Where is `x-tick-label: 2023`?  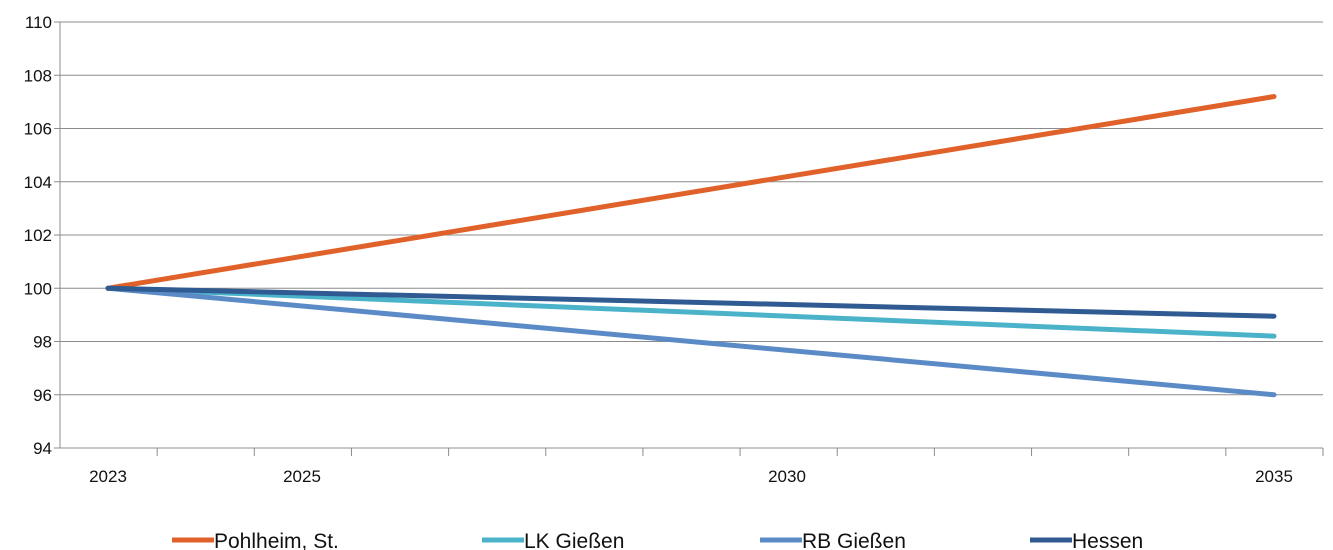 x-tick-label: 2023 is located at coordinates (108, 476).